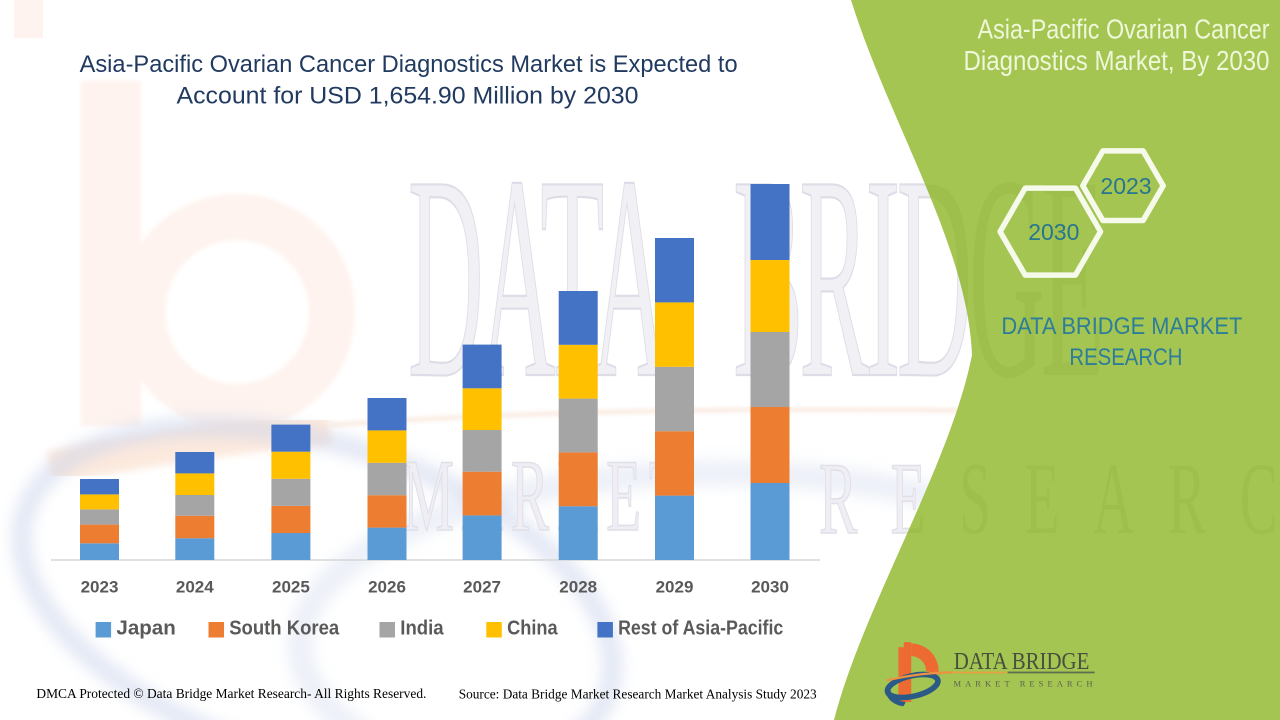  I want to click on svg-text: DATA BRIDGE MARKET, so click(1121, 326).